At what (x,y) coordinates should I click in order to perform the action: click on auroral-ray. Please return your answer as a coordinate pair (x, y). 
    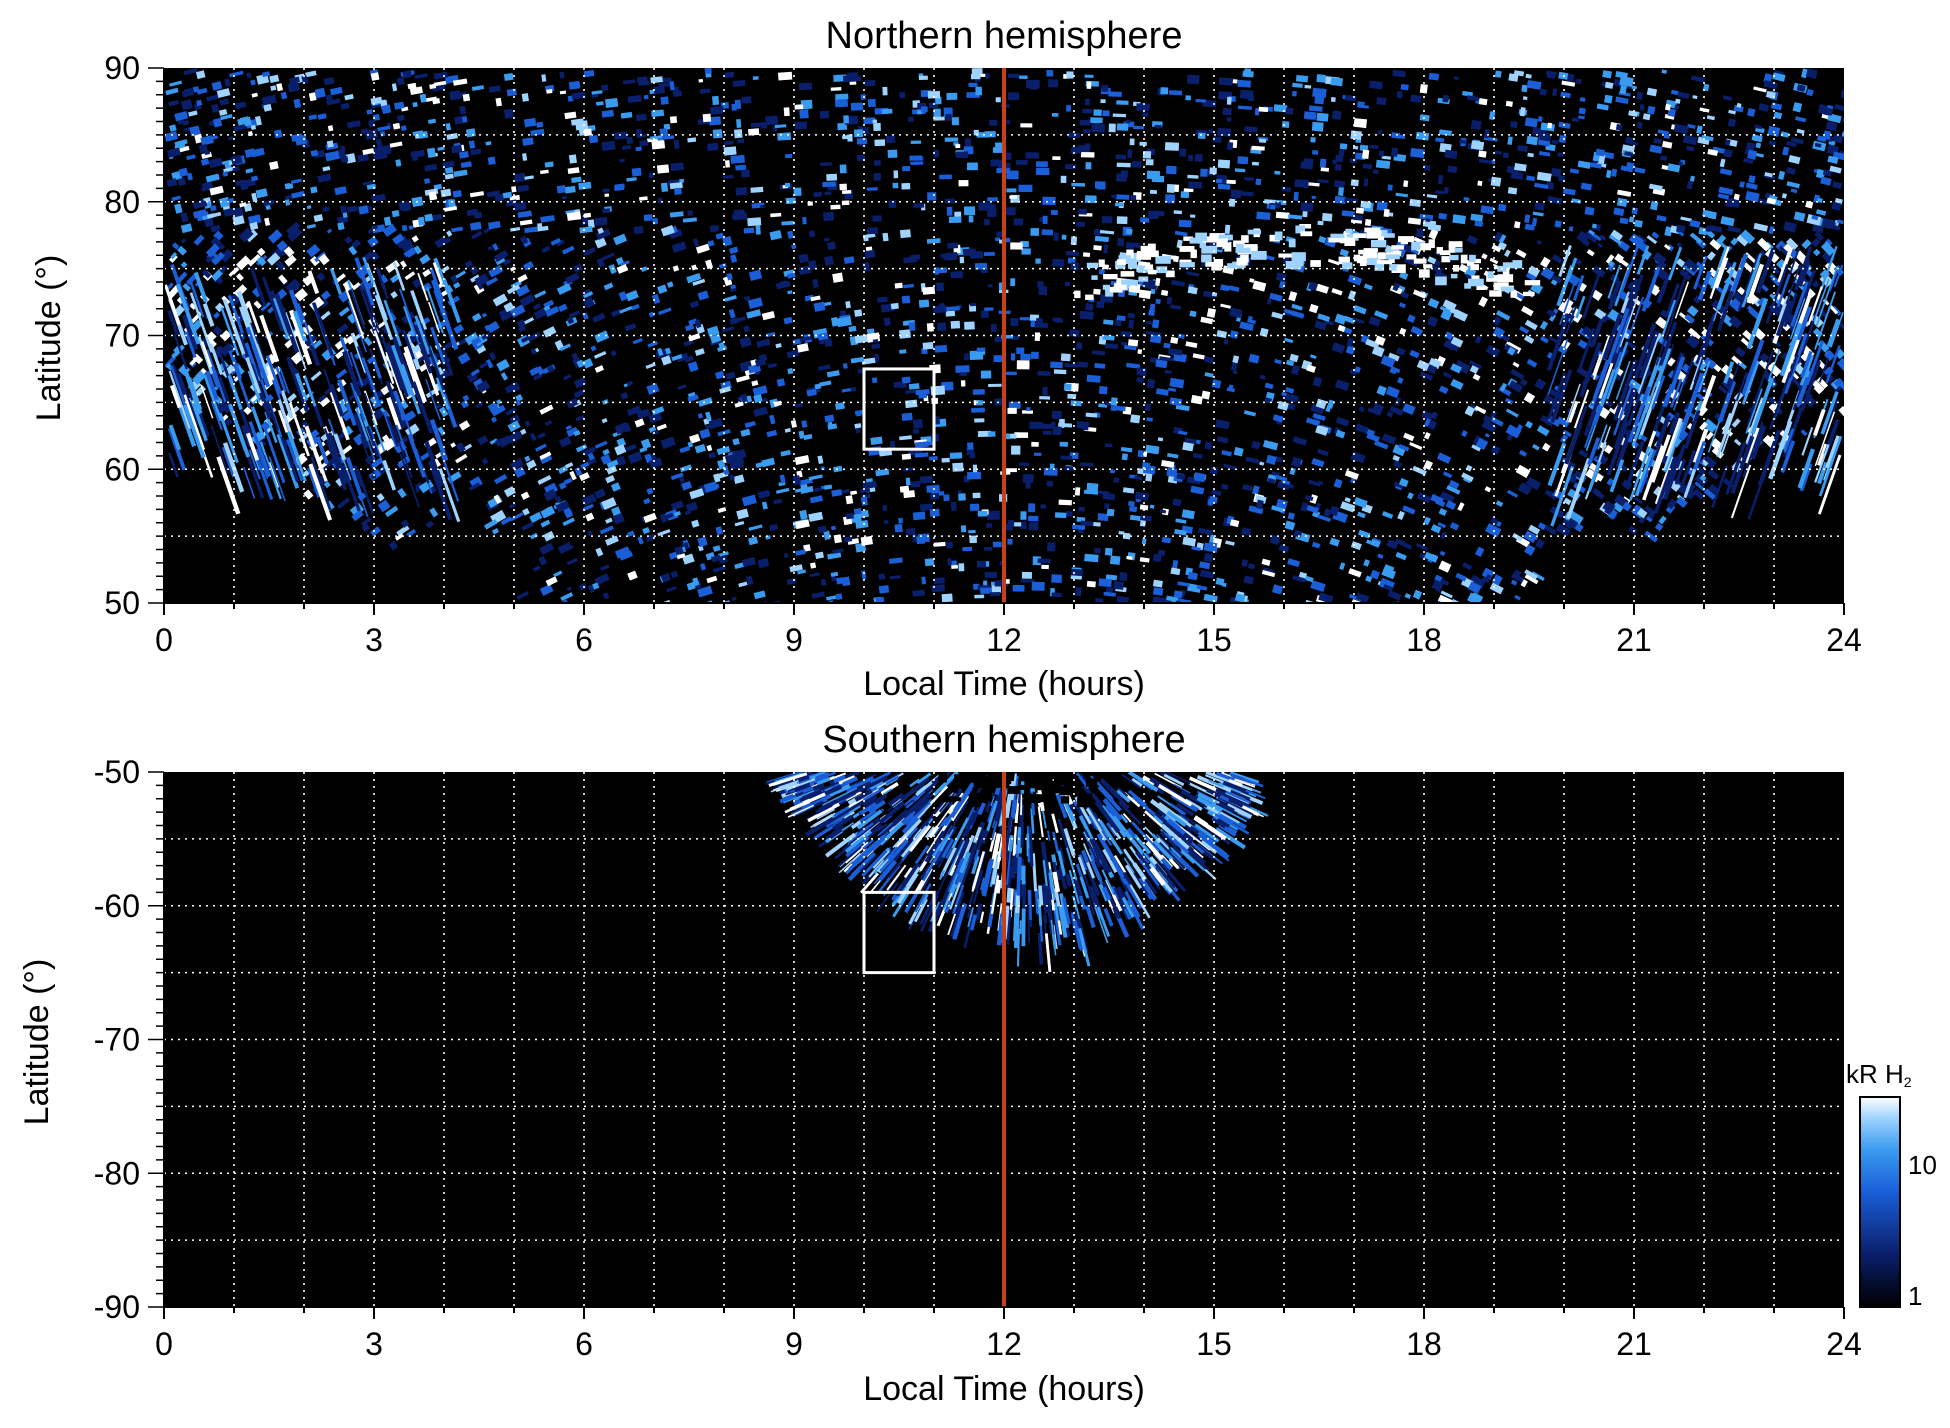
    Looking at the image, I should click on (1059, 875).